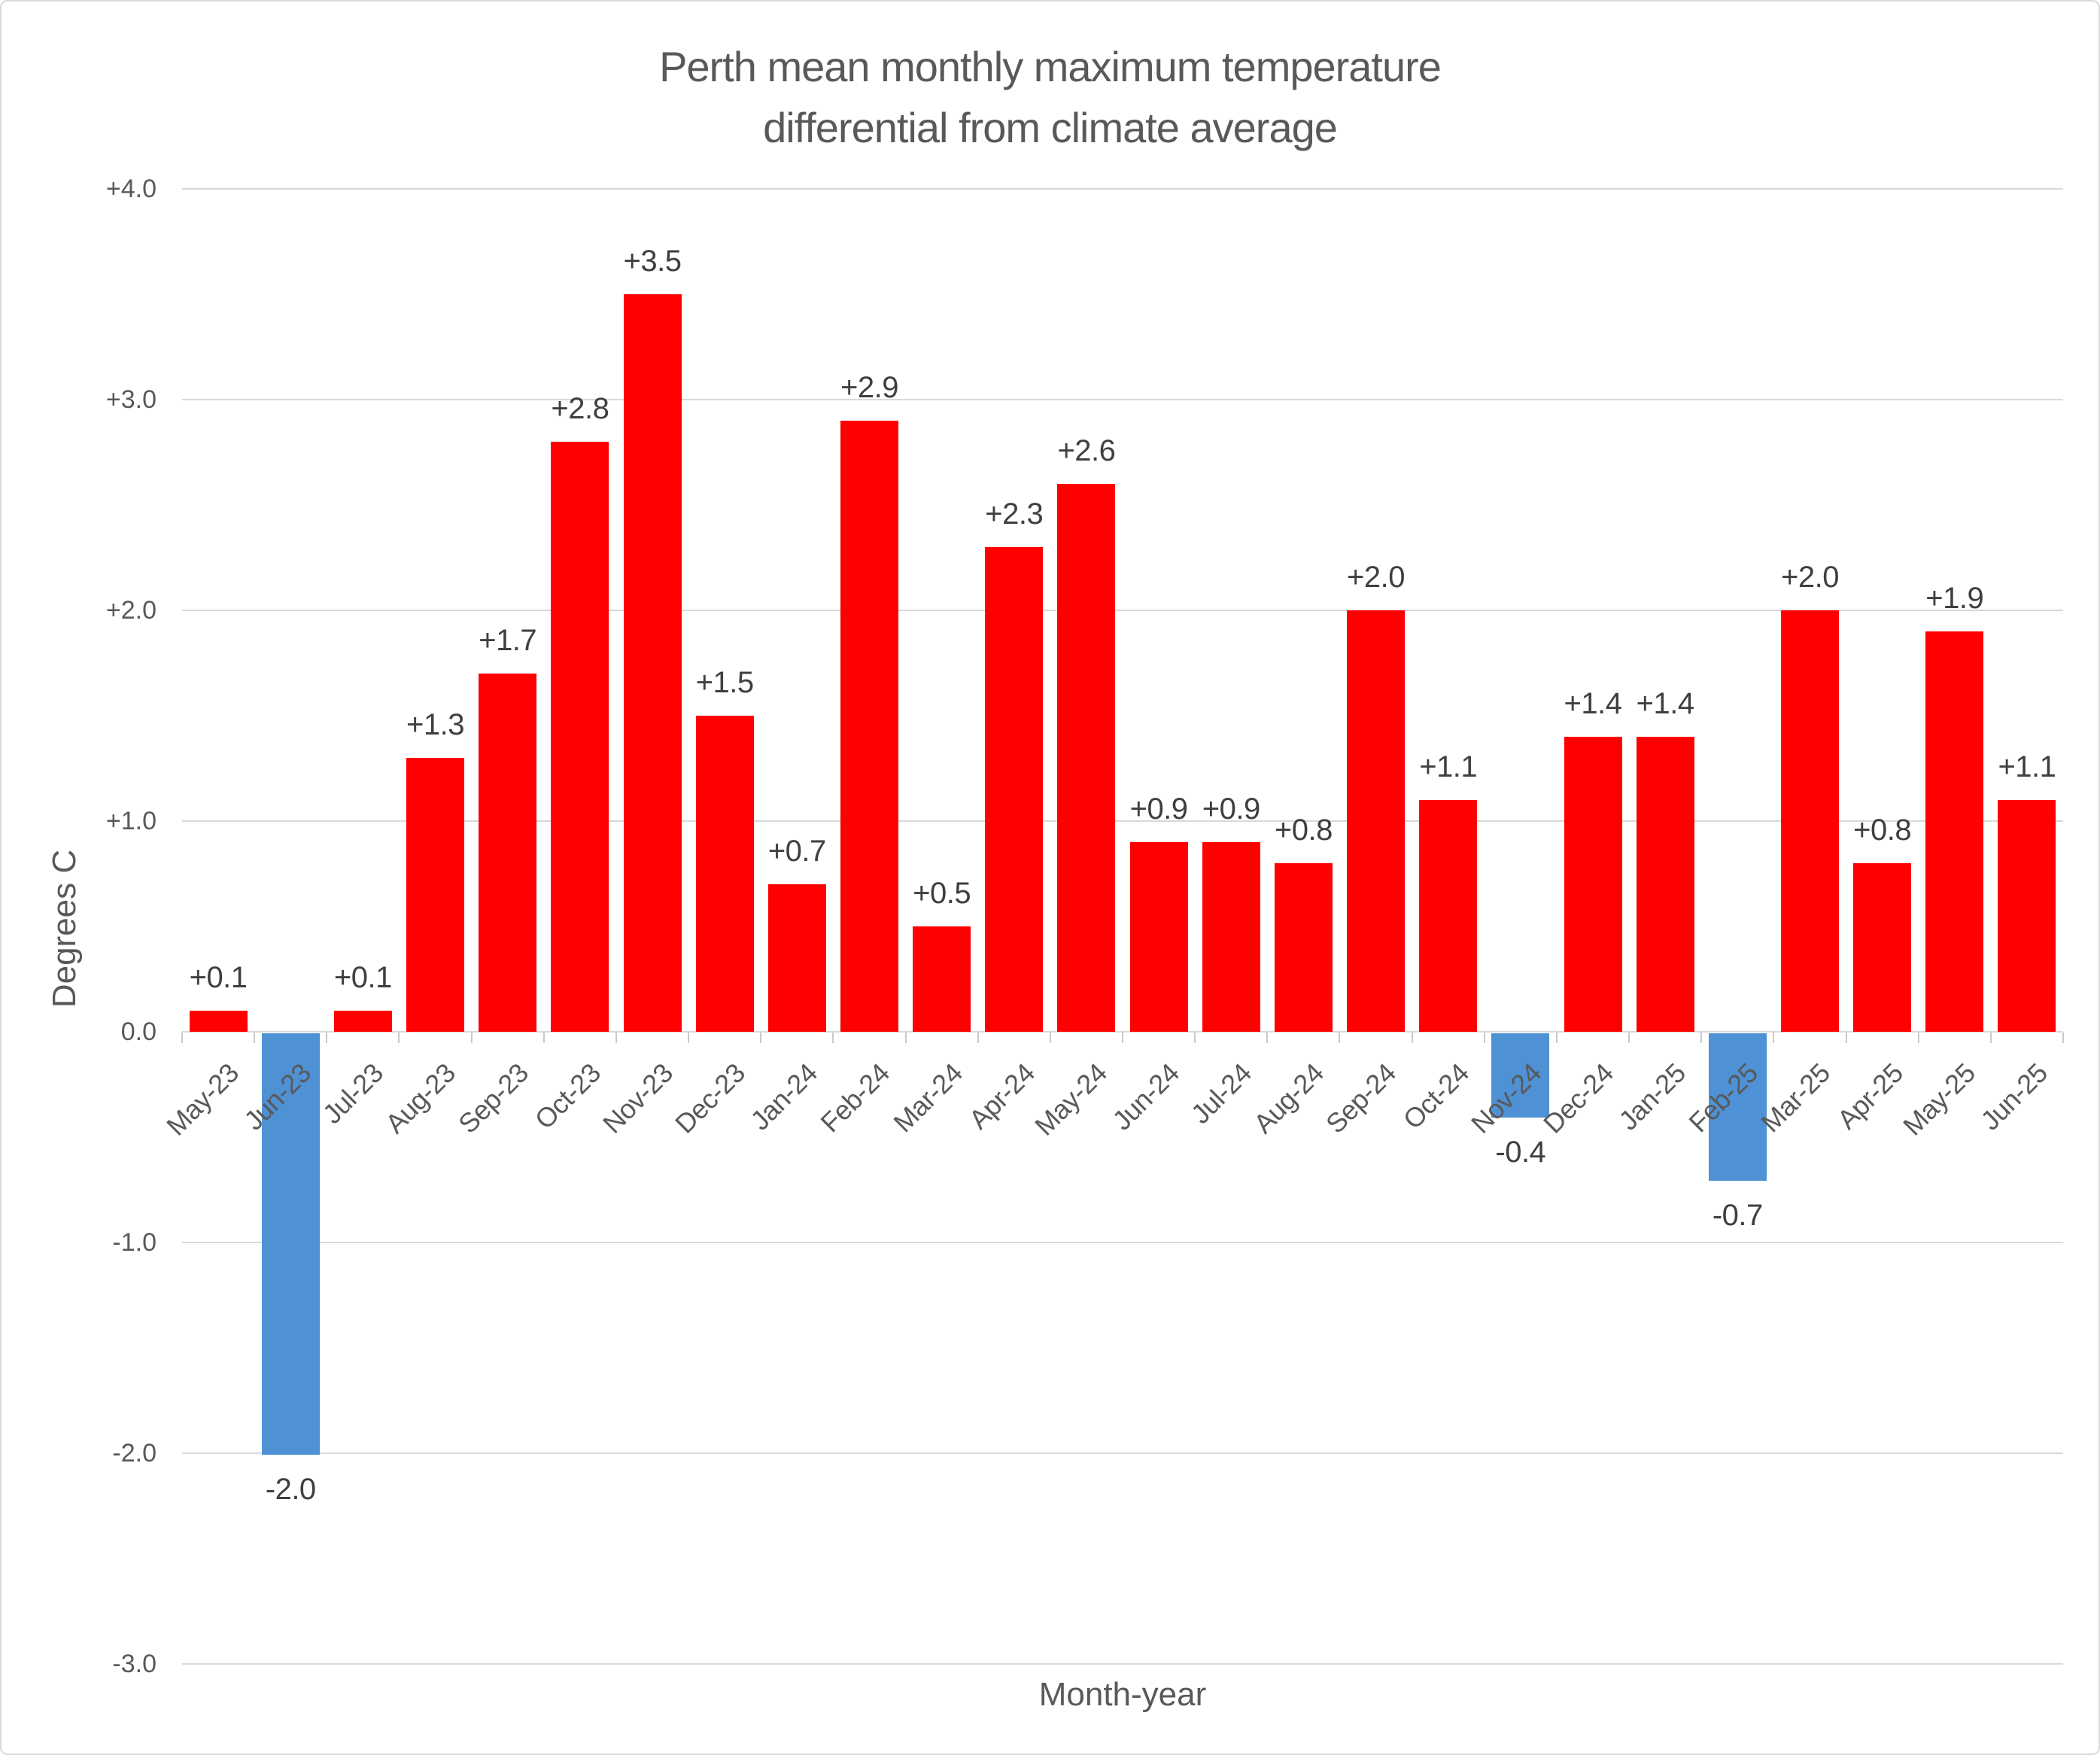 This screenshot has width=2100, height=1755. Describe the element at coordinates (134, 1664) in the screenshot. I see `y-tick-label: -3.0` at that location.